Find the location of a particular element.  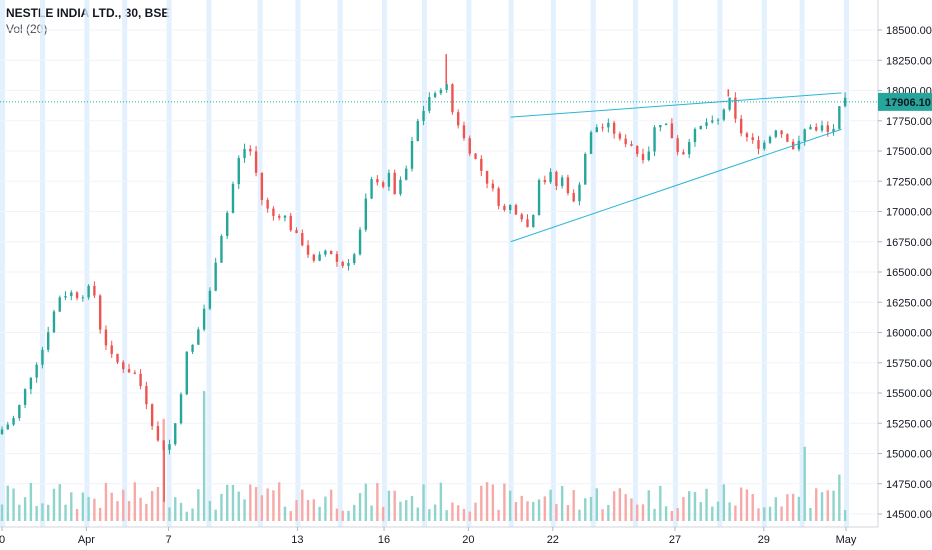

price-tick-label: 17500.00 is located at coordinates (909, 152).